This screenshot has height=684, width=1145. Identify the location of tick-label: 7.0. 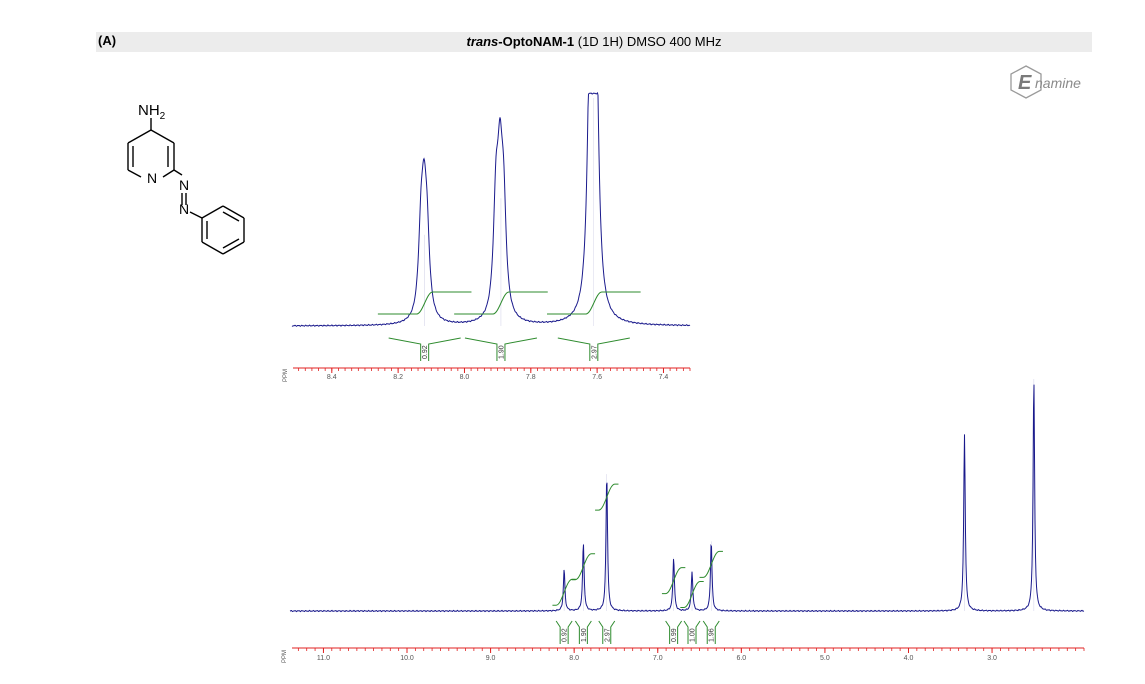
(658, 658).